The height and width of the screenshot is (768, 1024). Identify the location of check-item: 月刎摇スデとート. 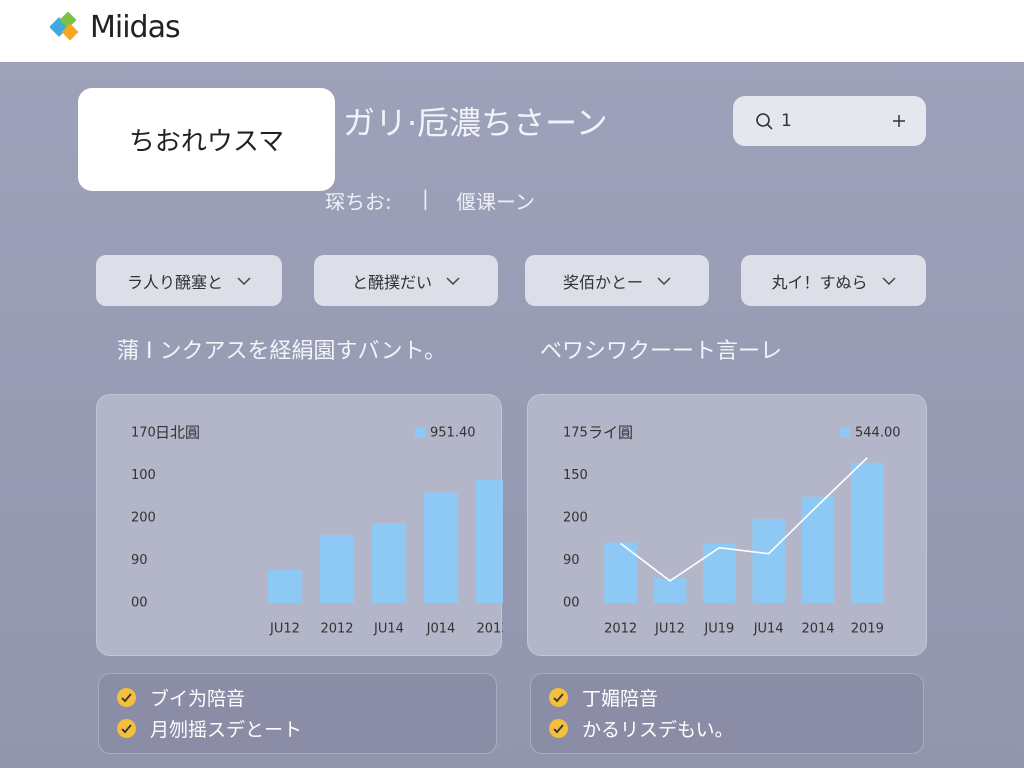
(209, 728).